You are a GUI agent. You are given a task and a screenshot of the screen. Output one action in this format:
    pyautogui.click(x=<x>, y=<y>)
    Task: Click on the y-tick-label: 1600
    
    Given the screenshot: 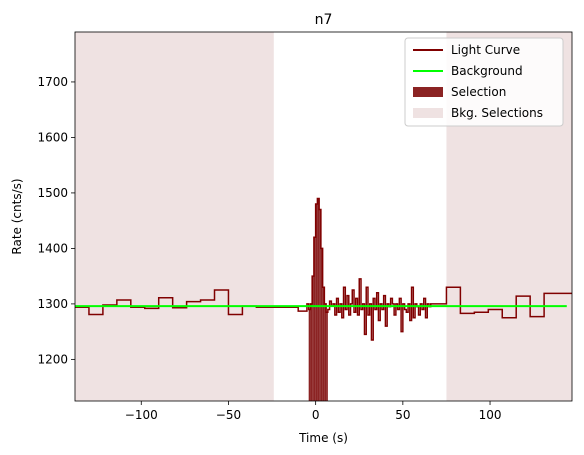 What is the action you would take?
    pyautogui.click(x=52, y=137)
    